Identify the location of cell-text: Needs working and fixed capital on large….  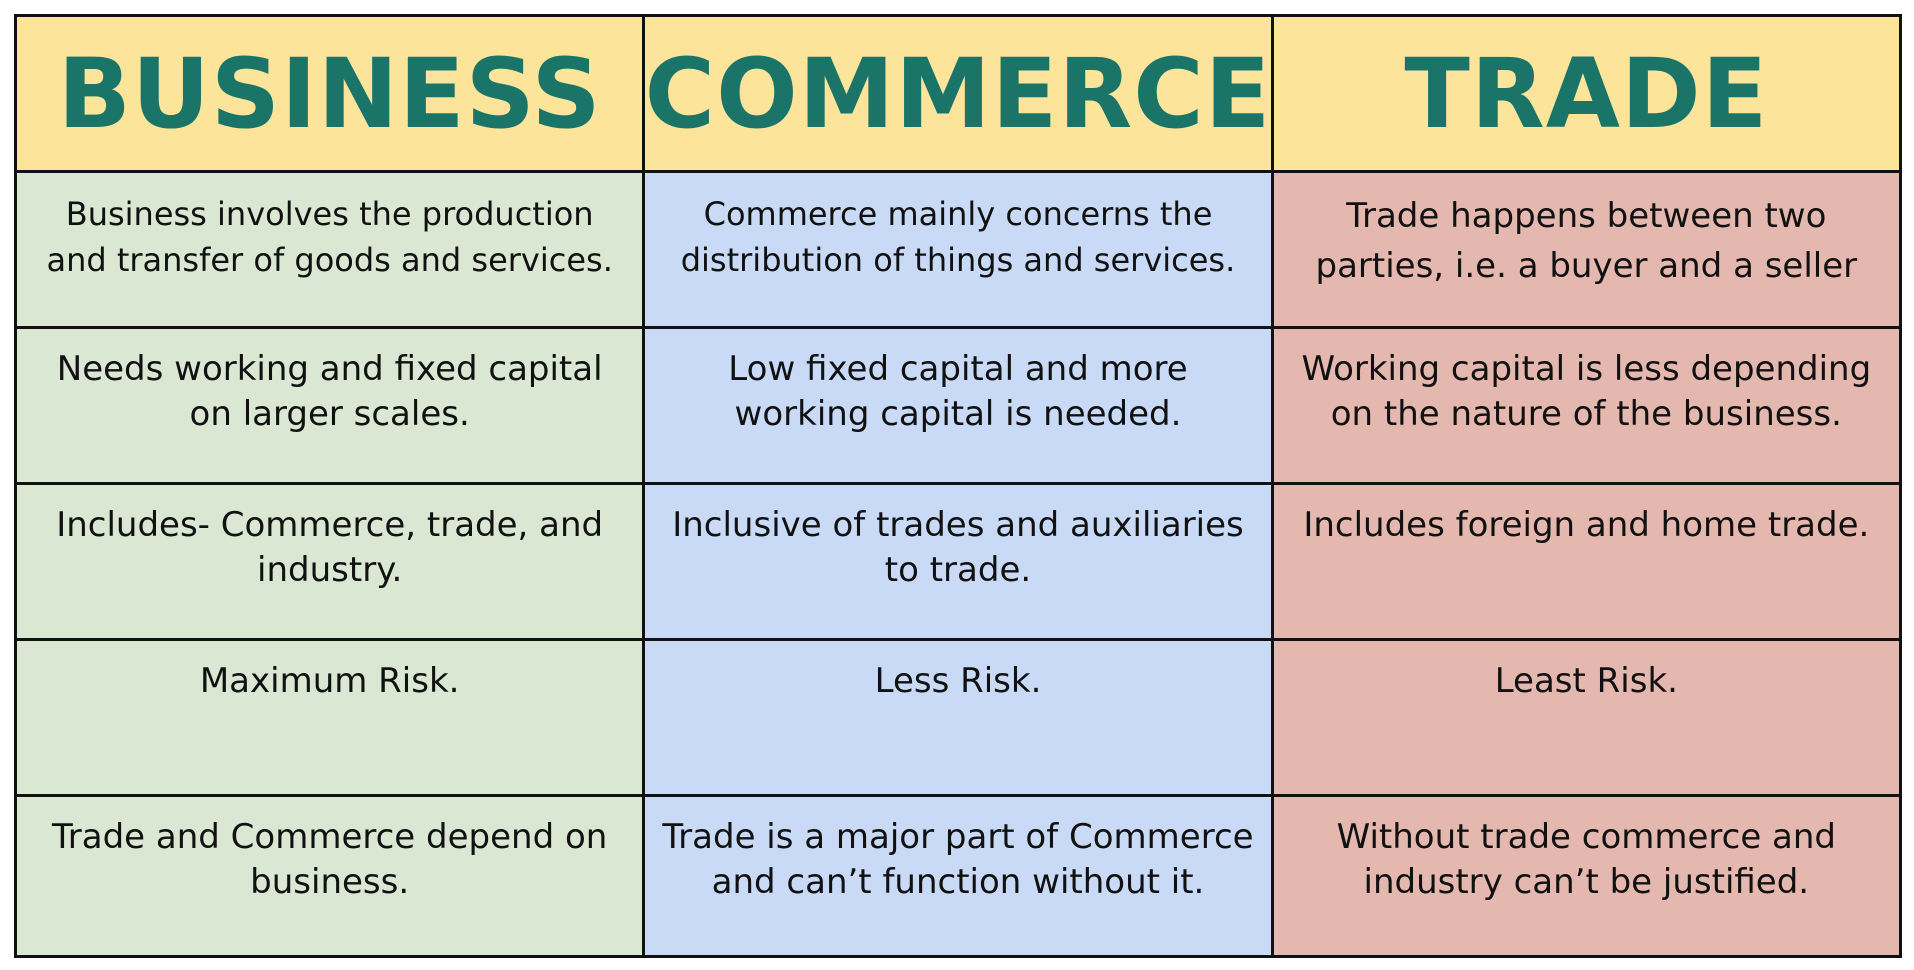
(329, 391).